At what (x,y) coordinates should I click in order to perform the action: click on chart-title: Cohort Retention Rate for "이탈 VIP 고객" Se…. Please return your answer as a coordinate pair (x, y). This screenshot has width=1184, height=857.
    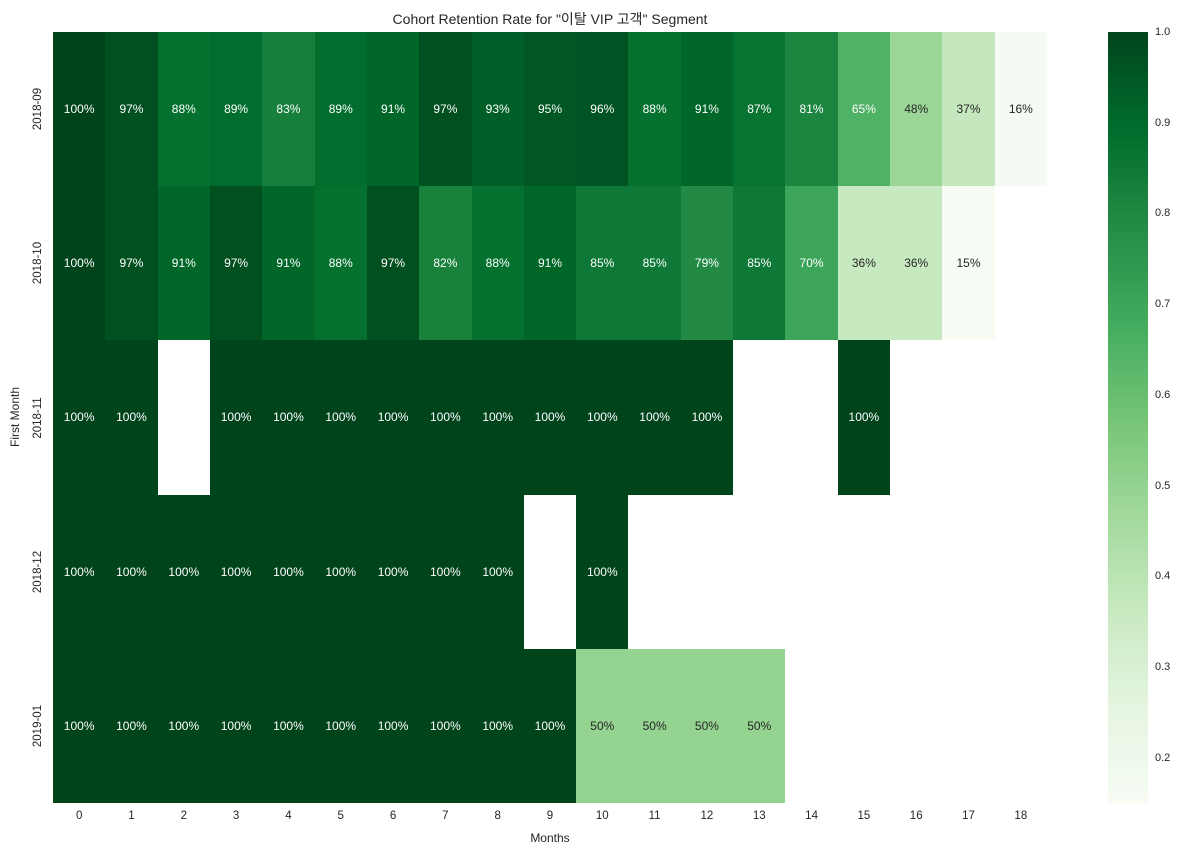
    Looking at the image, I should click on (550, 19).